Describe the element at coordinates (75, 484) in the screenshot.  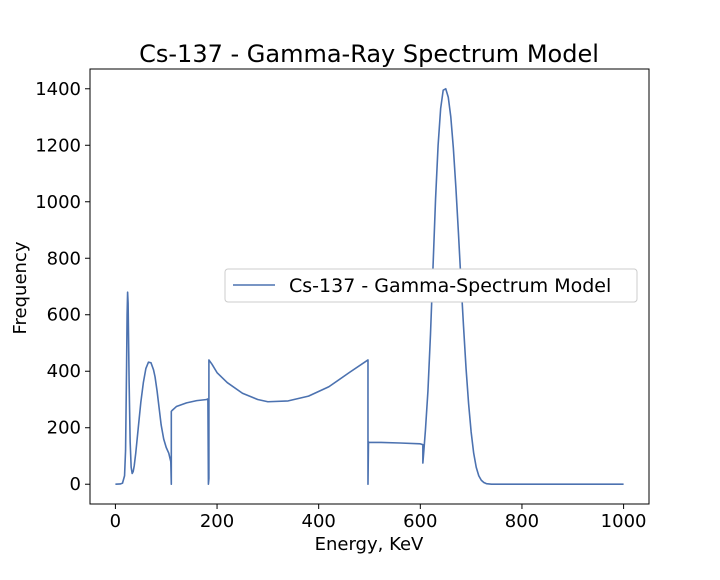
I see `y-tick-label: 0` at that location.